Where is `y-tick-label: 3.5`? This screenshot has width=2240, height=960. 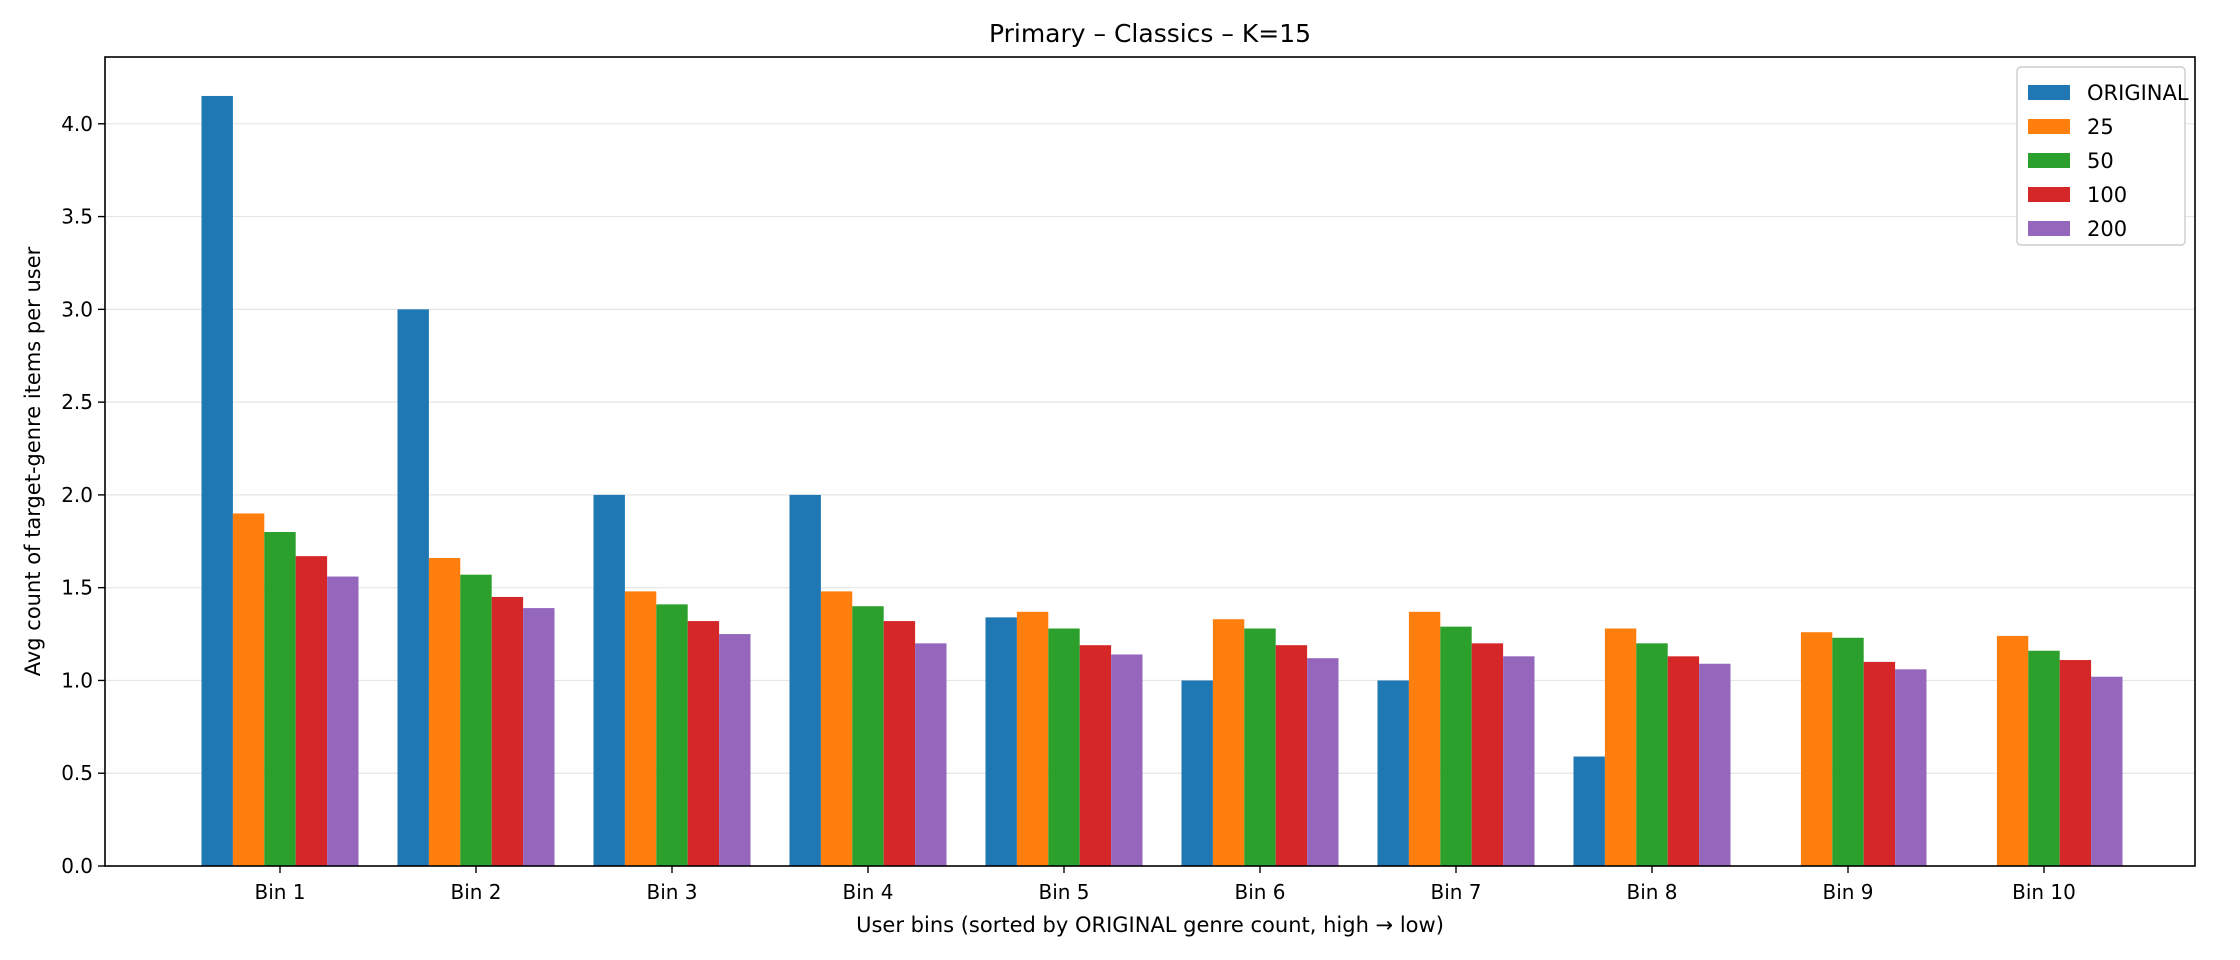 y-tick-label: 3.5 is located at coordinates (77, 217).